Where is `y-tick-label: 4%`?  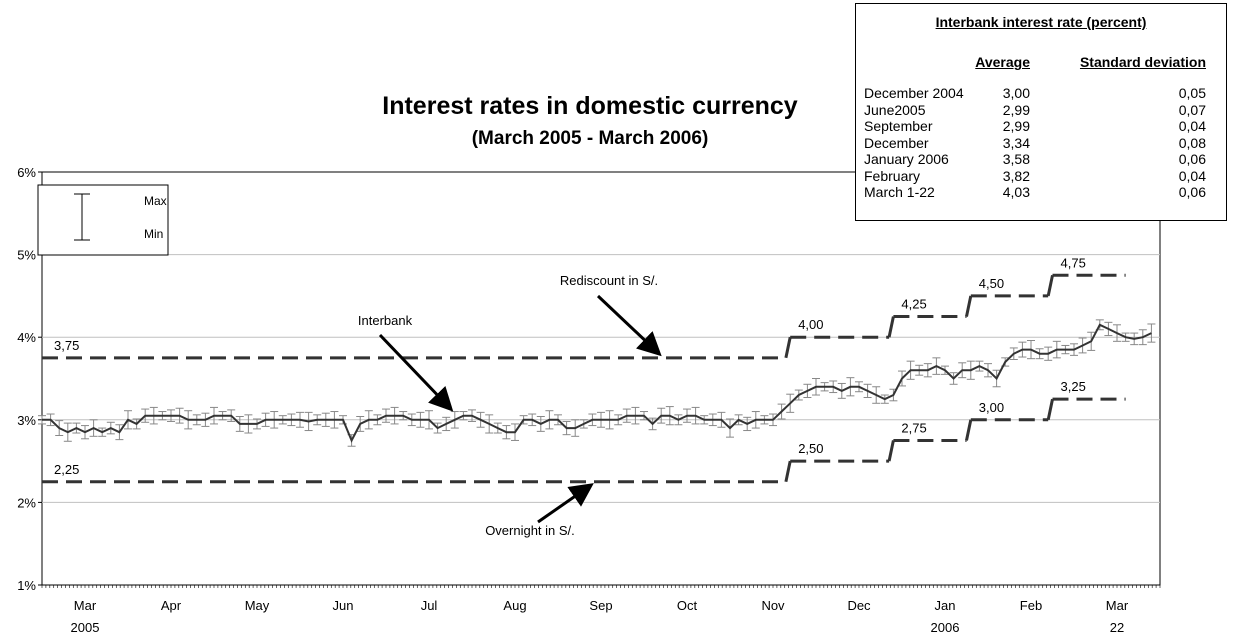
y-tick-label: 4% is located at coordinates (26, 337).